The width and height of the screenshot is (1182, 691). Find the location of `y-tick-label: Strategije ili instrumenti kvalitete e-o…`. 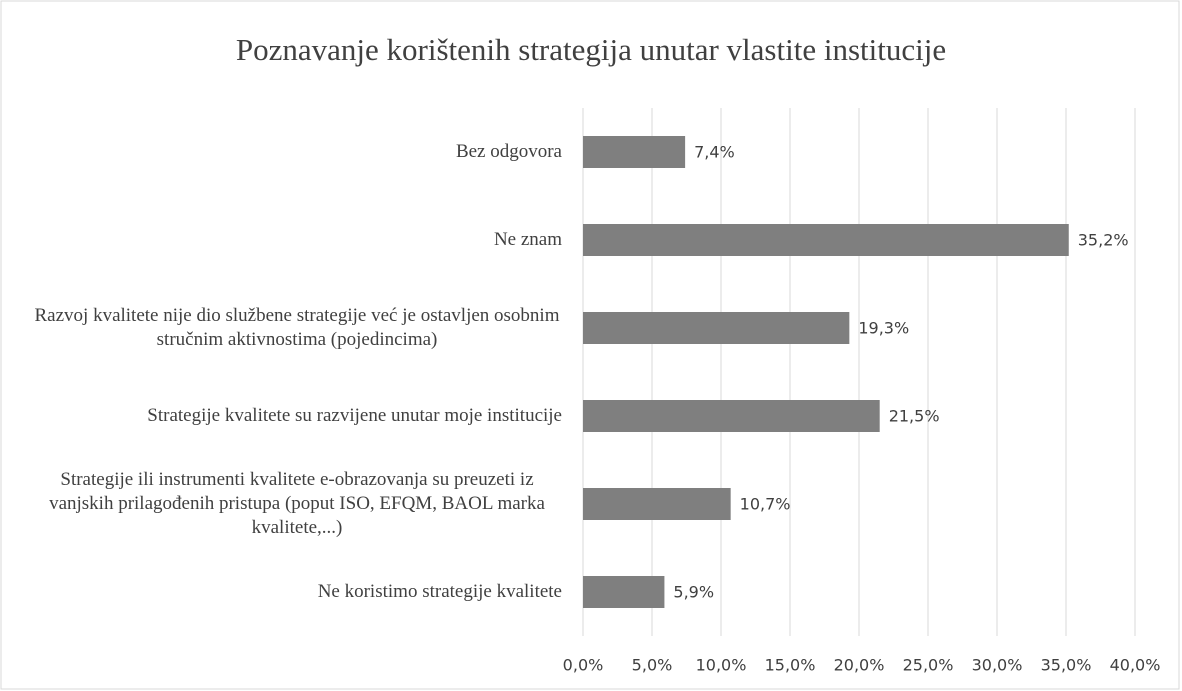

y-tick-label: Strategije ili instrumenti kvalitete e-o… is located at coordinates (297, 503).